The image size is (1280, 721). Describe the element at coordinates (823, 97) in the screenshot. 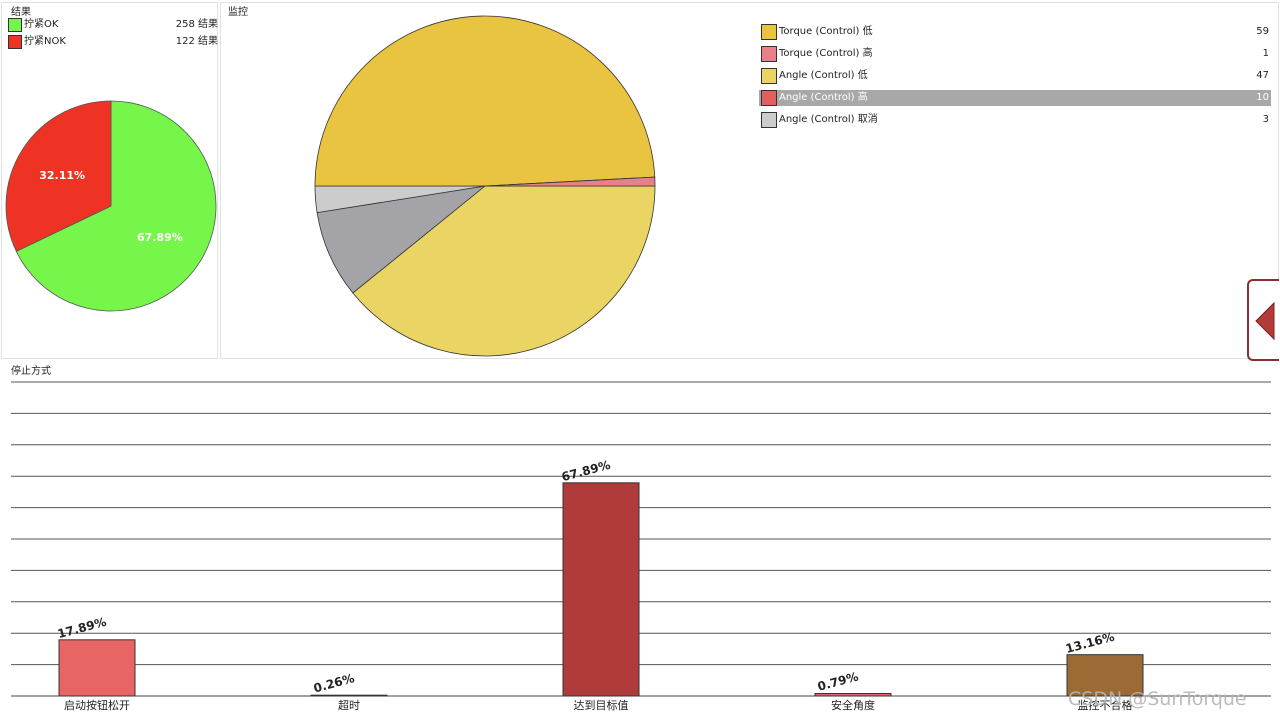

I see `legend-label: Angle (Control) 高` at that location.